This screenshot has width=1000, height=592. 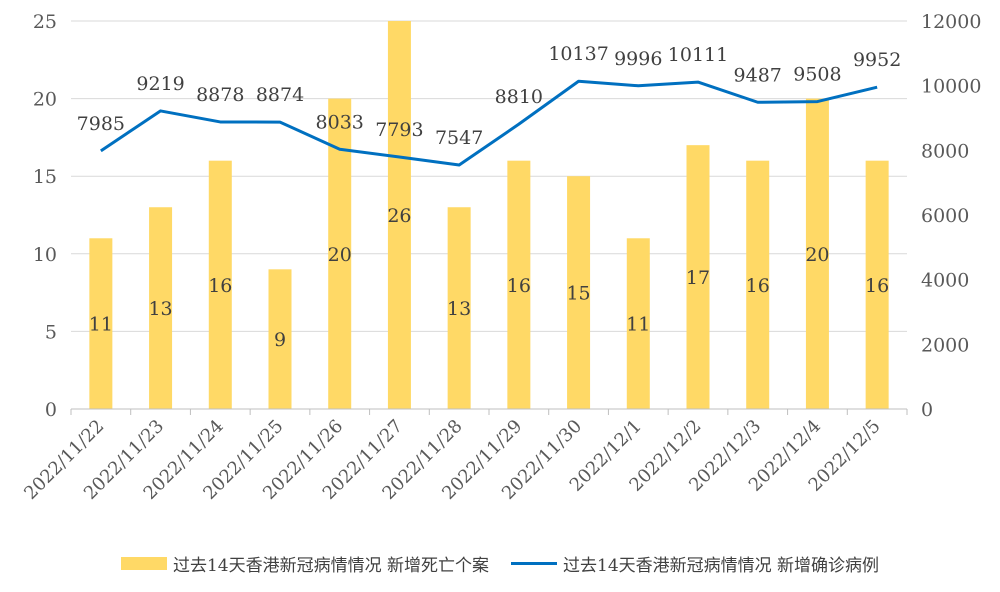 What do you see at coordinates (945, 216) in the screenshot?
I see `right-tick-label: 6000` at bounding box center [945, 216].